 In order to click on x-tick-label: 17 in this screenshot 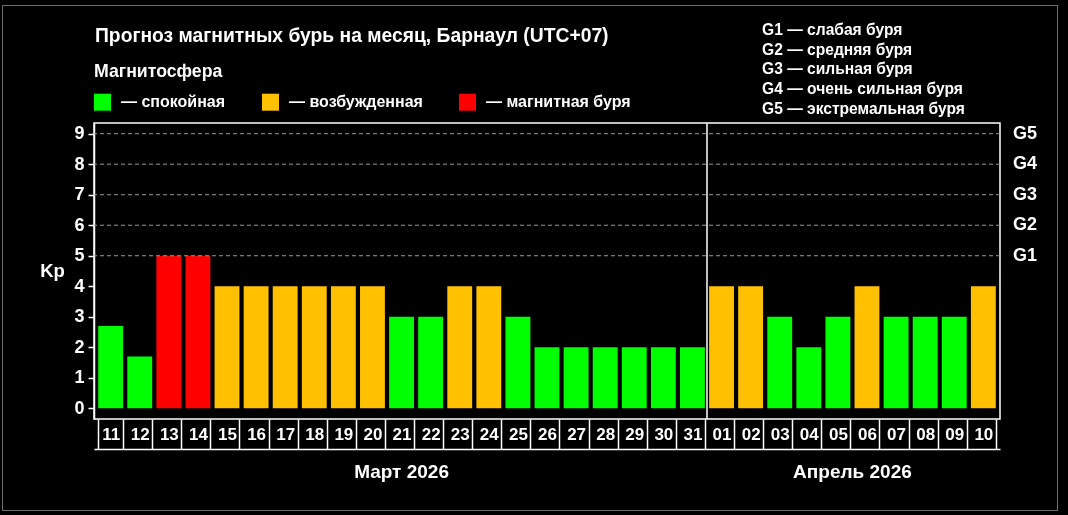, I will do `click(286, 434)`.